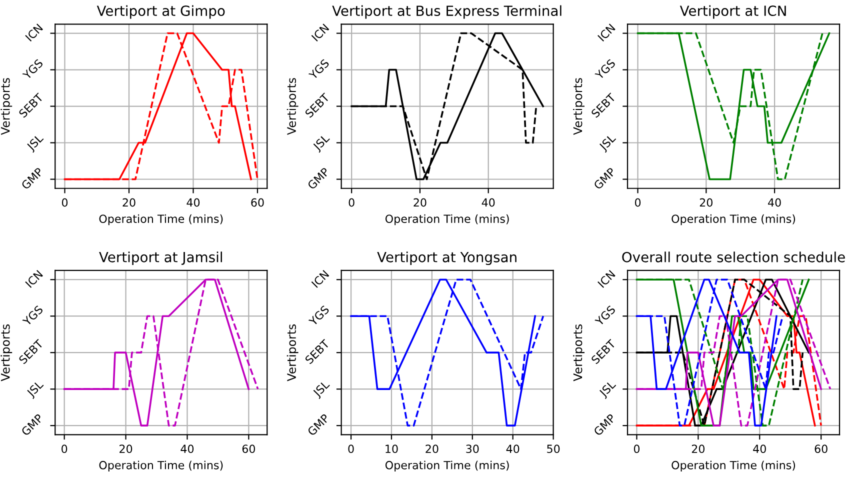 The image size is (848, 483). I want to click on chart-title: Overall route selection schedule, so click(733, 257).